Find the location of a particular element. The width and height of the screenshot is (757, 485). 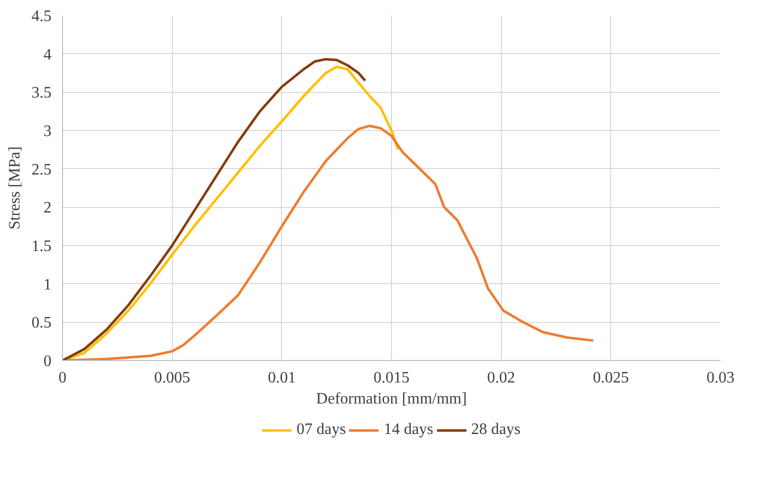

y-tick-label: 2 is located at coordinates (48, 208).